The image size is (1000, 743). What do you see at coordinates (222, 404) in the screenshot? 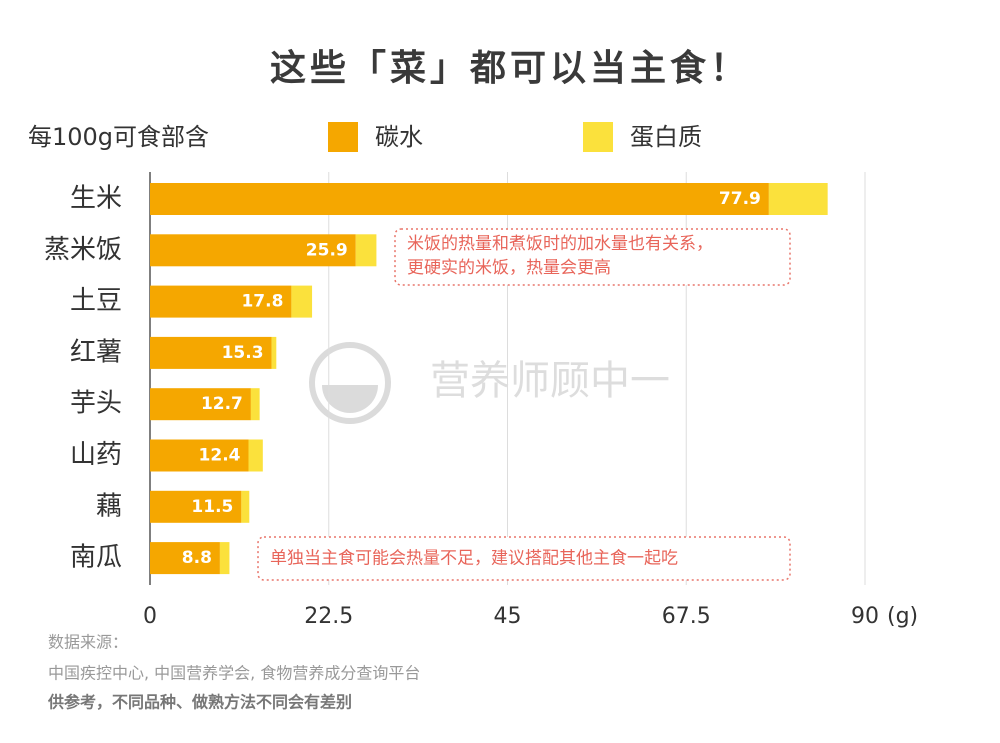
I see `value-label: 12.7` at bounding box center [222, 404].